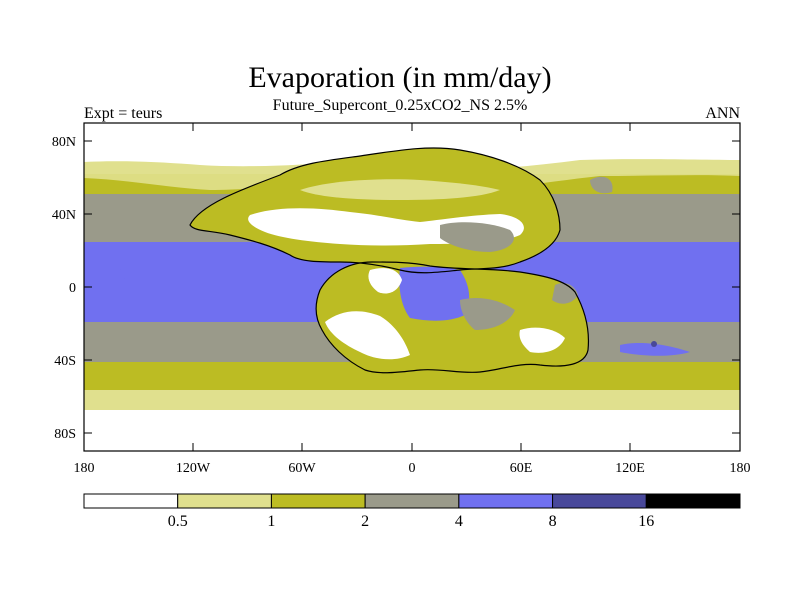 The width and height of the screenshot is (800, 600). I want to click on colorbar, so click(412, 501).